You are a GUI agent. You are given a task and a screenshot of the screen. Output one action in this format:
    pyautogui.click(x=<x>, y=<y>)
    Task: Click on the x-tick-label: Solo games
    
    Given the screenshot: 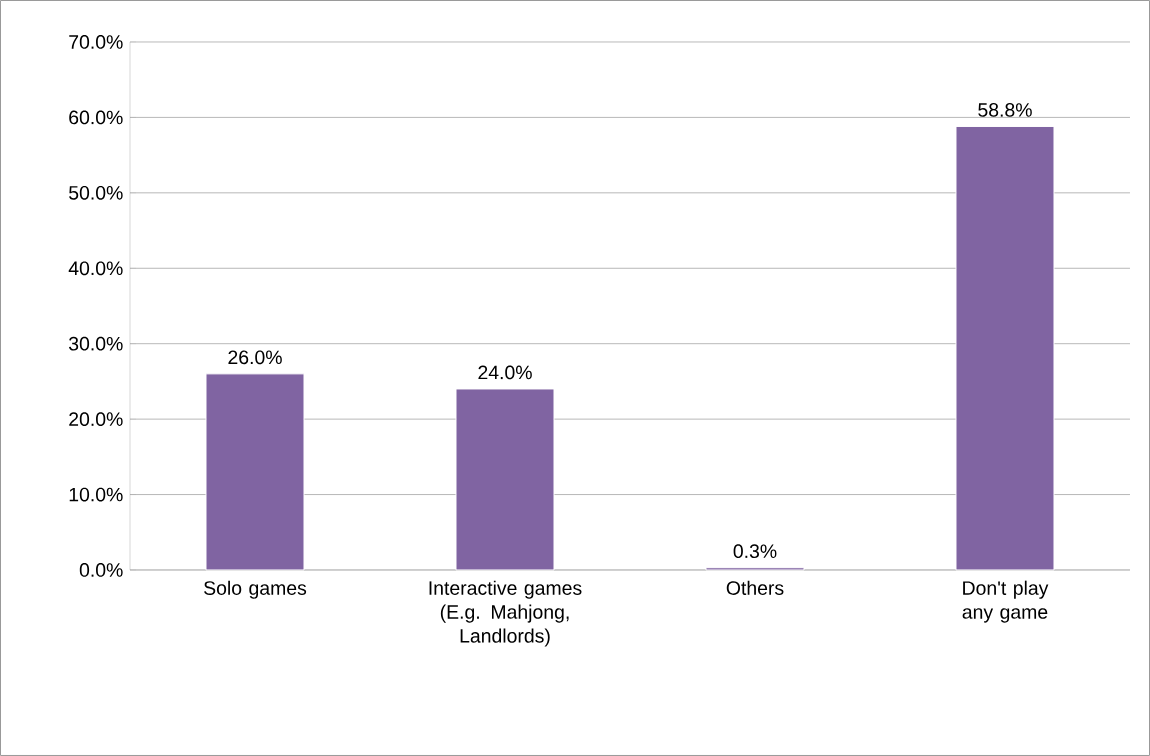 What is the action you would take?
    pyautogui.click(x=255, y=589)
    